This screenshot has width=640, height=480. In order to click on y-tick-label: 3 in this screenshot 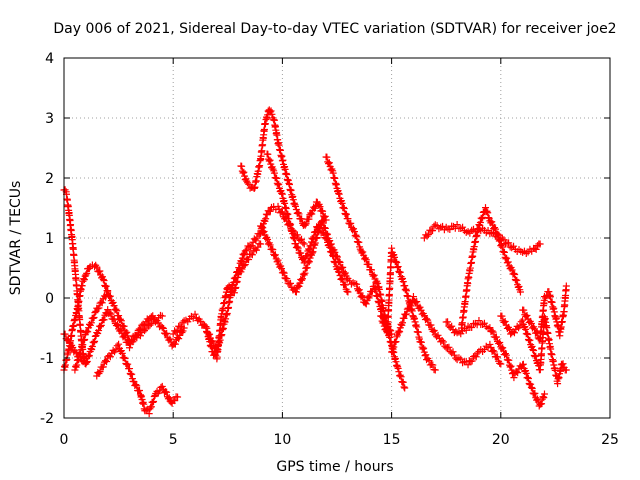, I will do `click(49, 119)`.